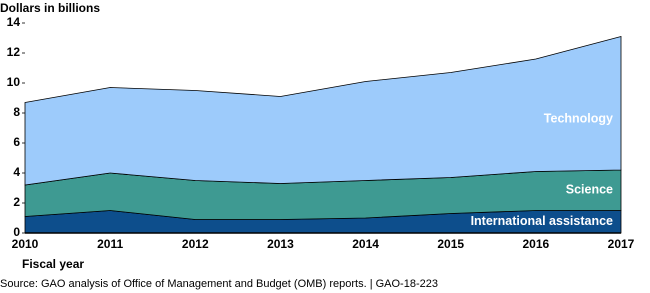 Image resolution: width=650 pixels, height=293 pixels. Describe the element at coordinates (16, 202) in the screenshot. I see `y-tick-label: 2` at that location.